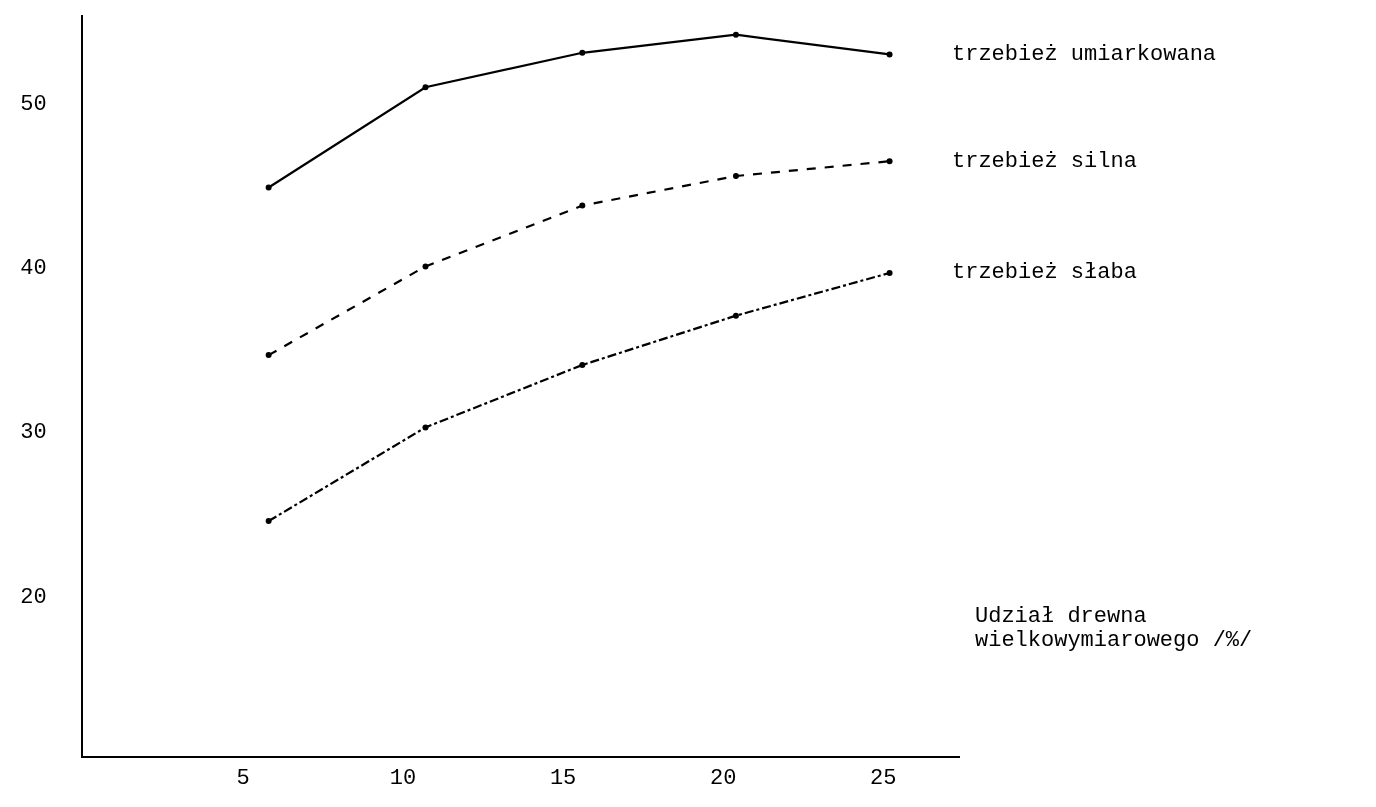  What do you see at coordinates (883, 779) in the screenshot?
I see `x-tick-label: 25` at bounding box center [883, 779].